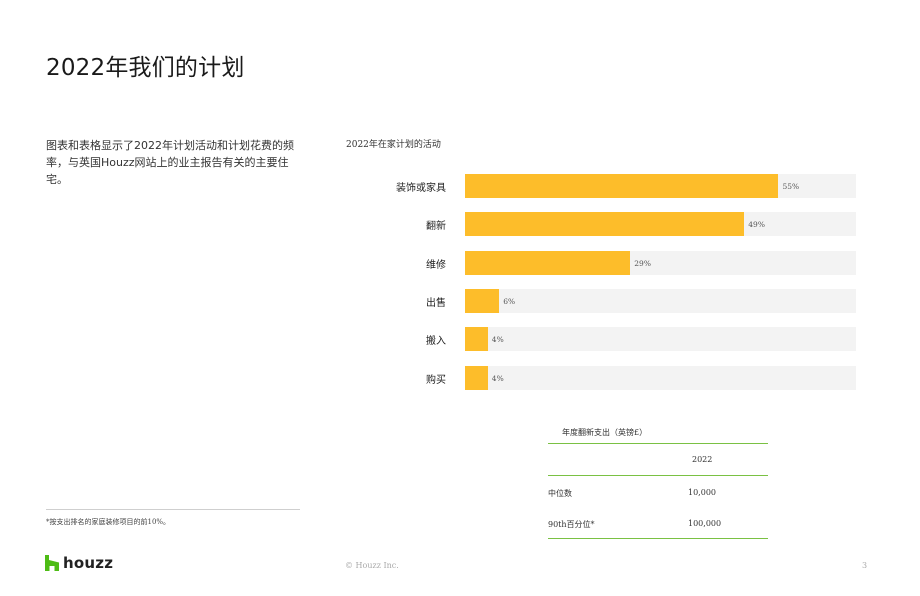 Image resolution: width=920 pixels, height=596 pixels. Describe the element at coordinates (658, 460) in the screenshot. I see `table-header-row: 2022` at that location.